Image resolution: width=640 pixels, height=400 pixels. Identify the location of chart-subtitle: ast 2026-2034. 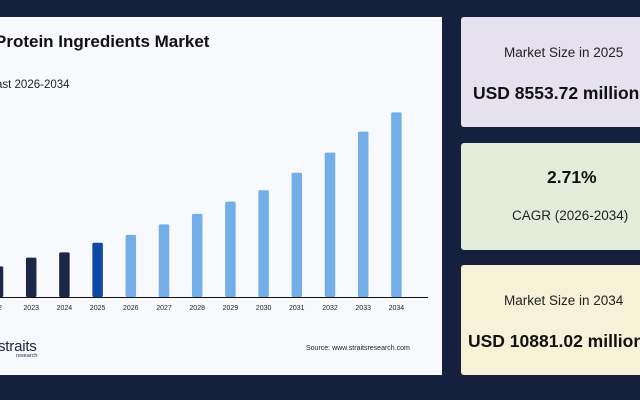
(35, 85).